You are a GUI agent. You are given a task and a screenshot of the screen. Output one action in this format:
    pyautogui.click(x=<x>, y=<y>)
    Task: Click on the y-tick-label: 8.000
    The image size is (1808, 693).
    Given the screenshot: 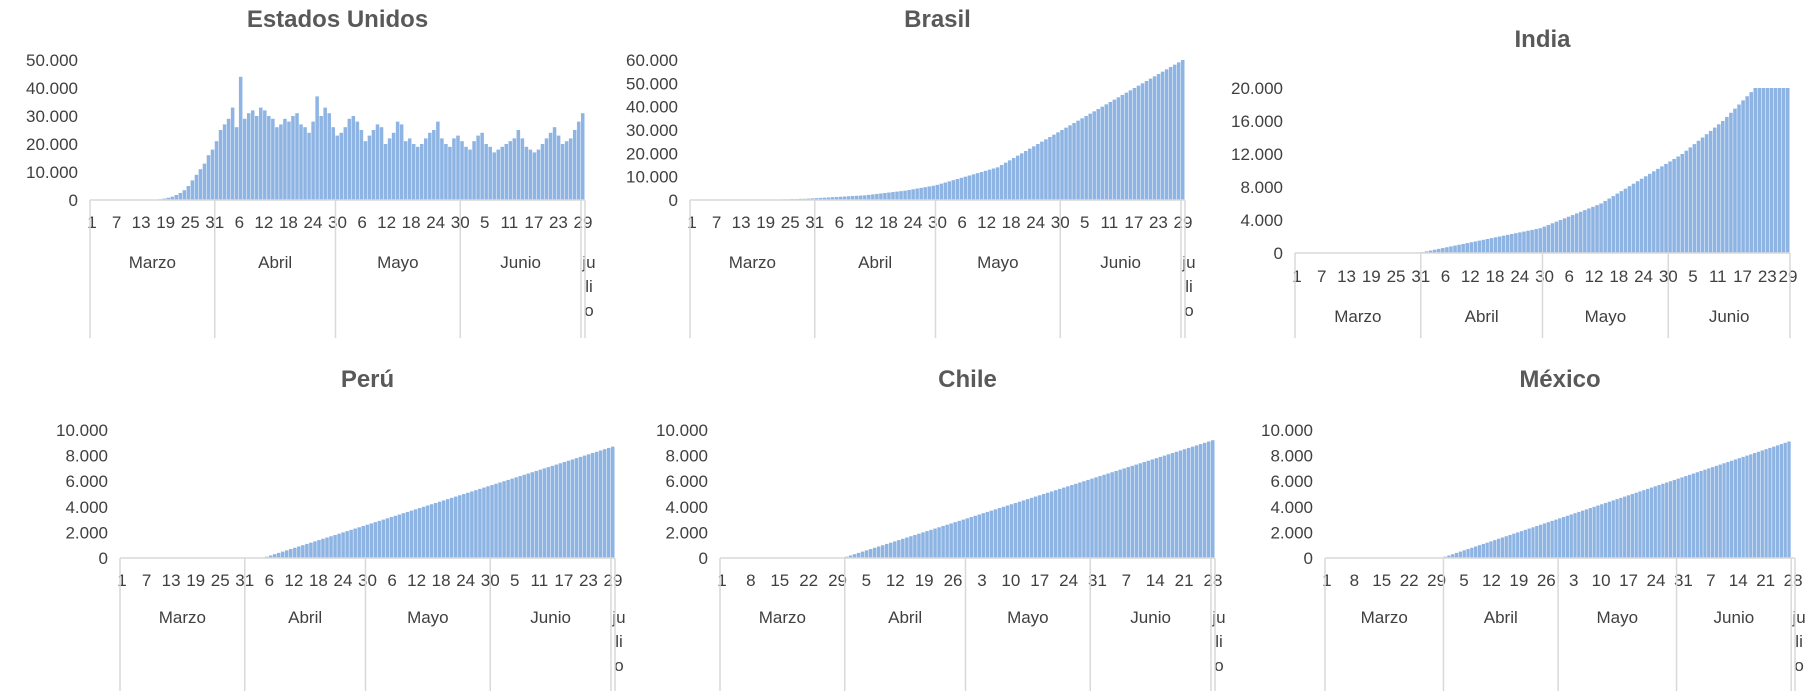 What is the action you would take?
    pyautogui.click(x=86, y=456)
    